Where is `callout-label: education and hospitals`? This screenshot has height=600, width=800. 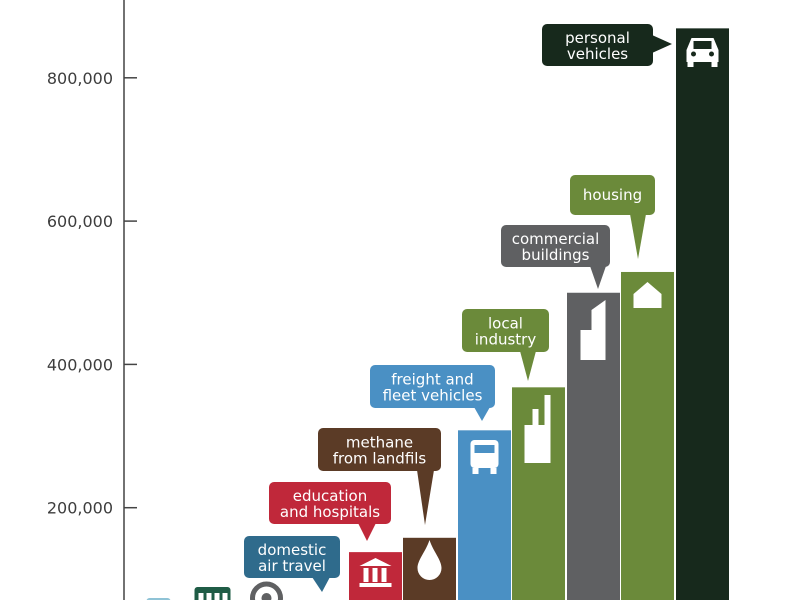
callout-label: education and hospitals is located at coordinates (330, 511).